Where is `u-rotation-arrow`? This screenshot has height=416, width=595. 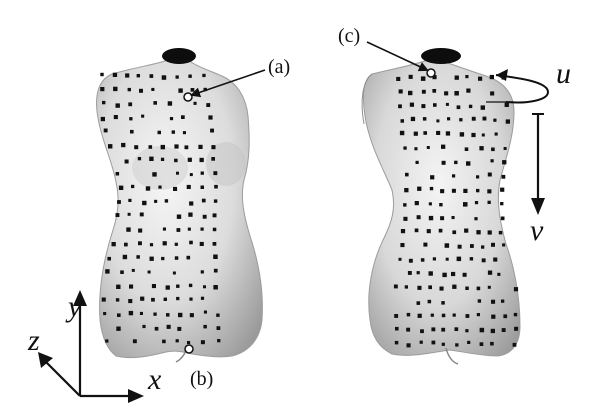
u-rotation-arrow is located at coordinates (518, 86).